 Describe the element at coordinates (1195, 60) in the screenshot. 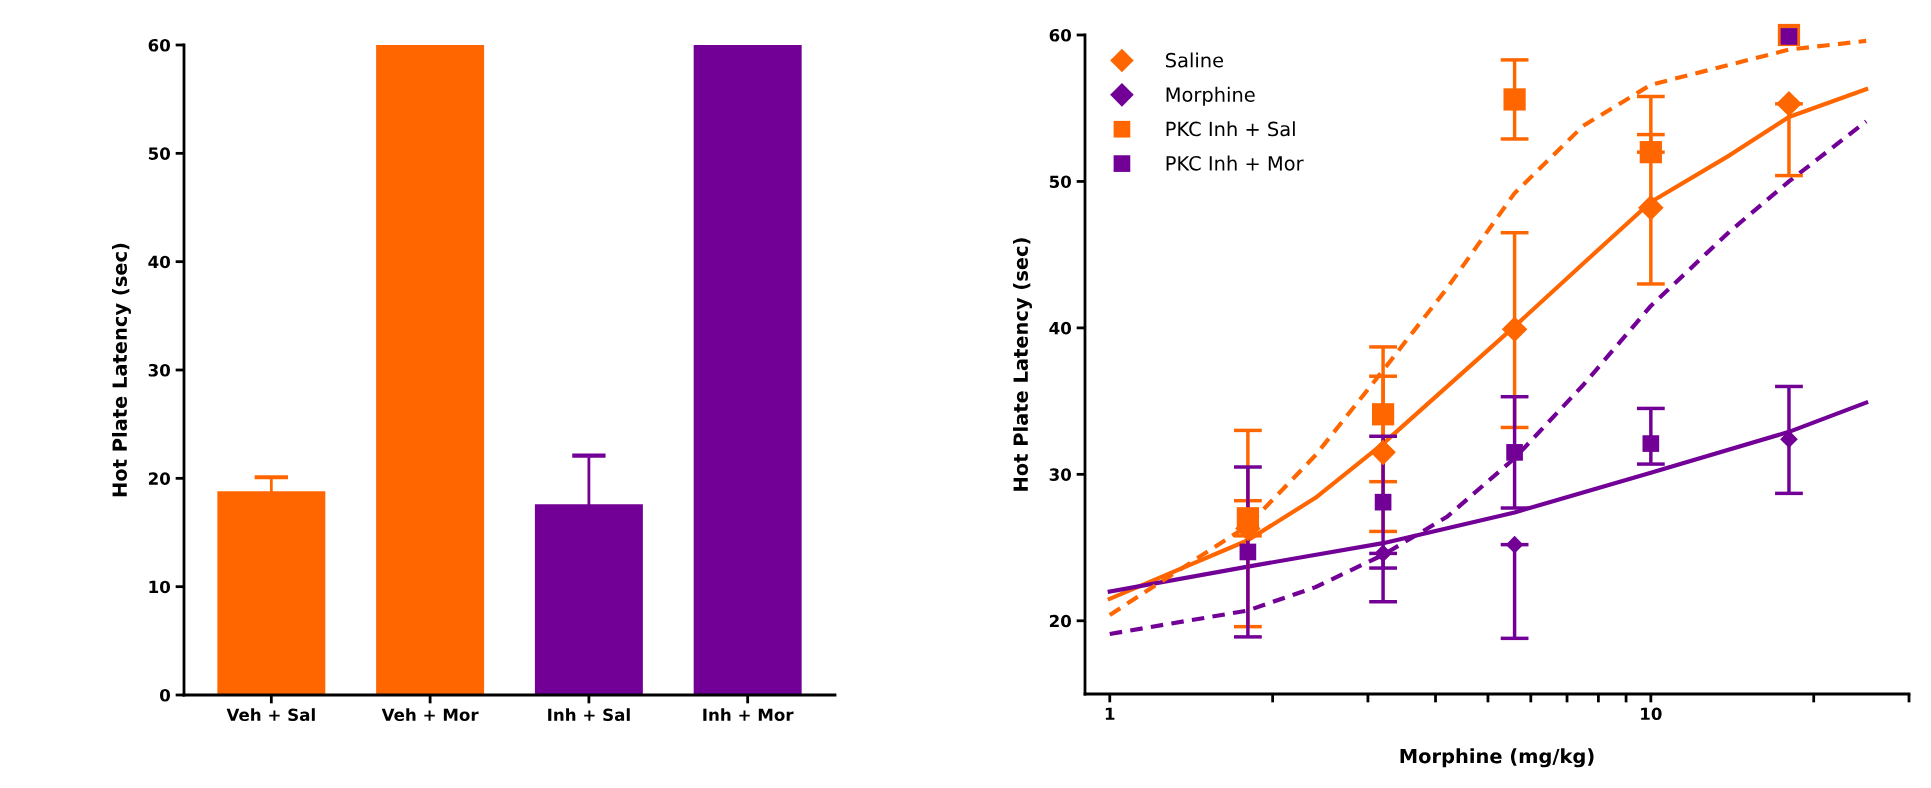

I see `legend-label: Saline` at that location.